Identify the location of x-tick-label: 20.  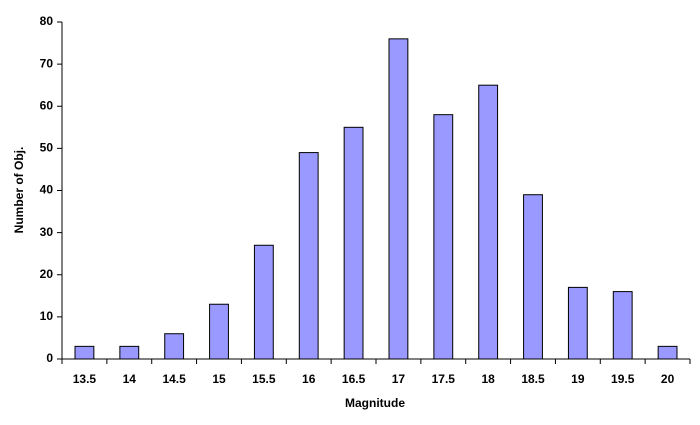
(668, 379).